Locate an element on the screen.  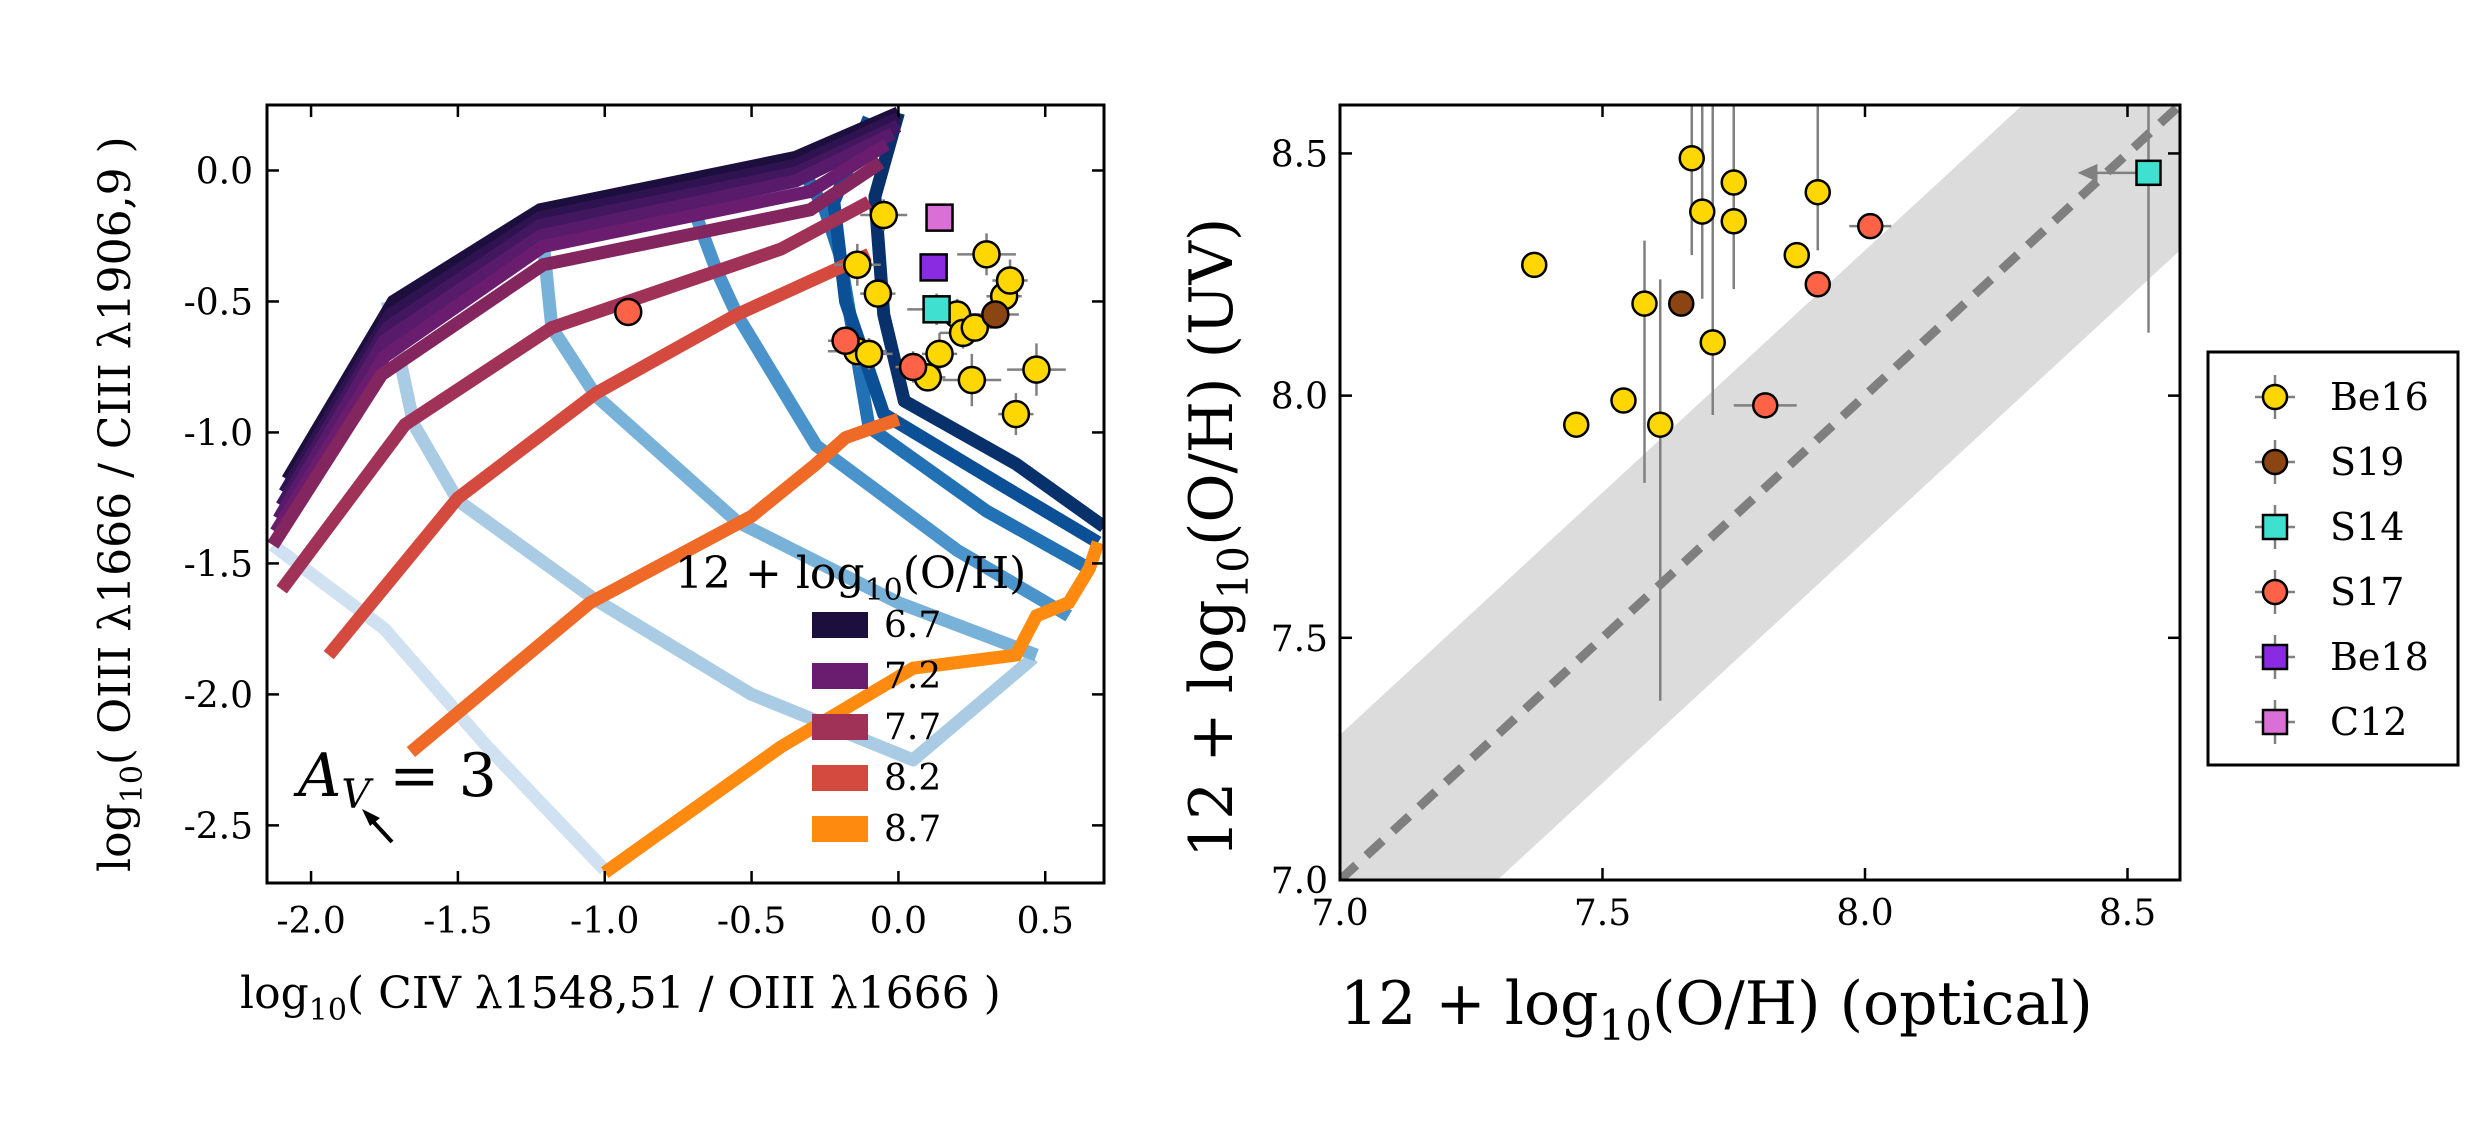
sample-legend-marker-c12 is located at coordinates (2275, 722).